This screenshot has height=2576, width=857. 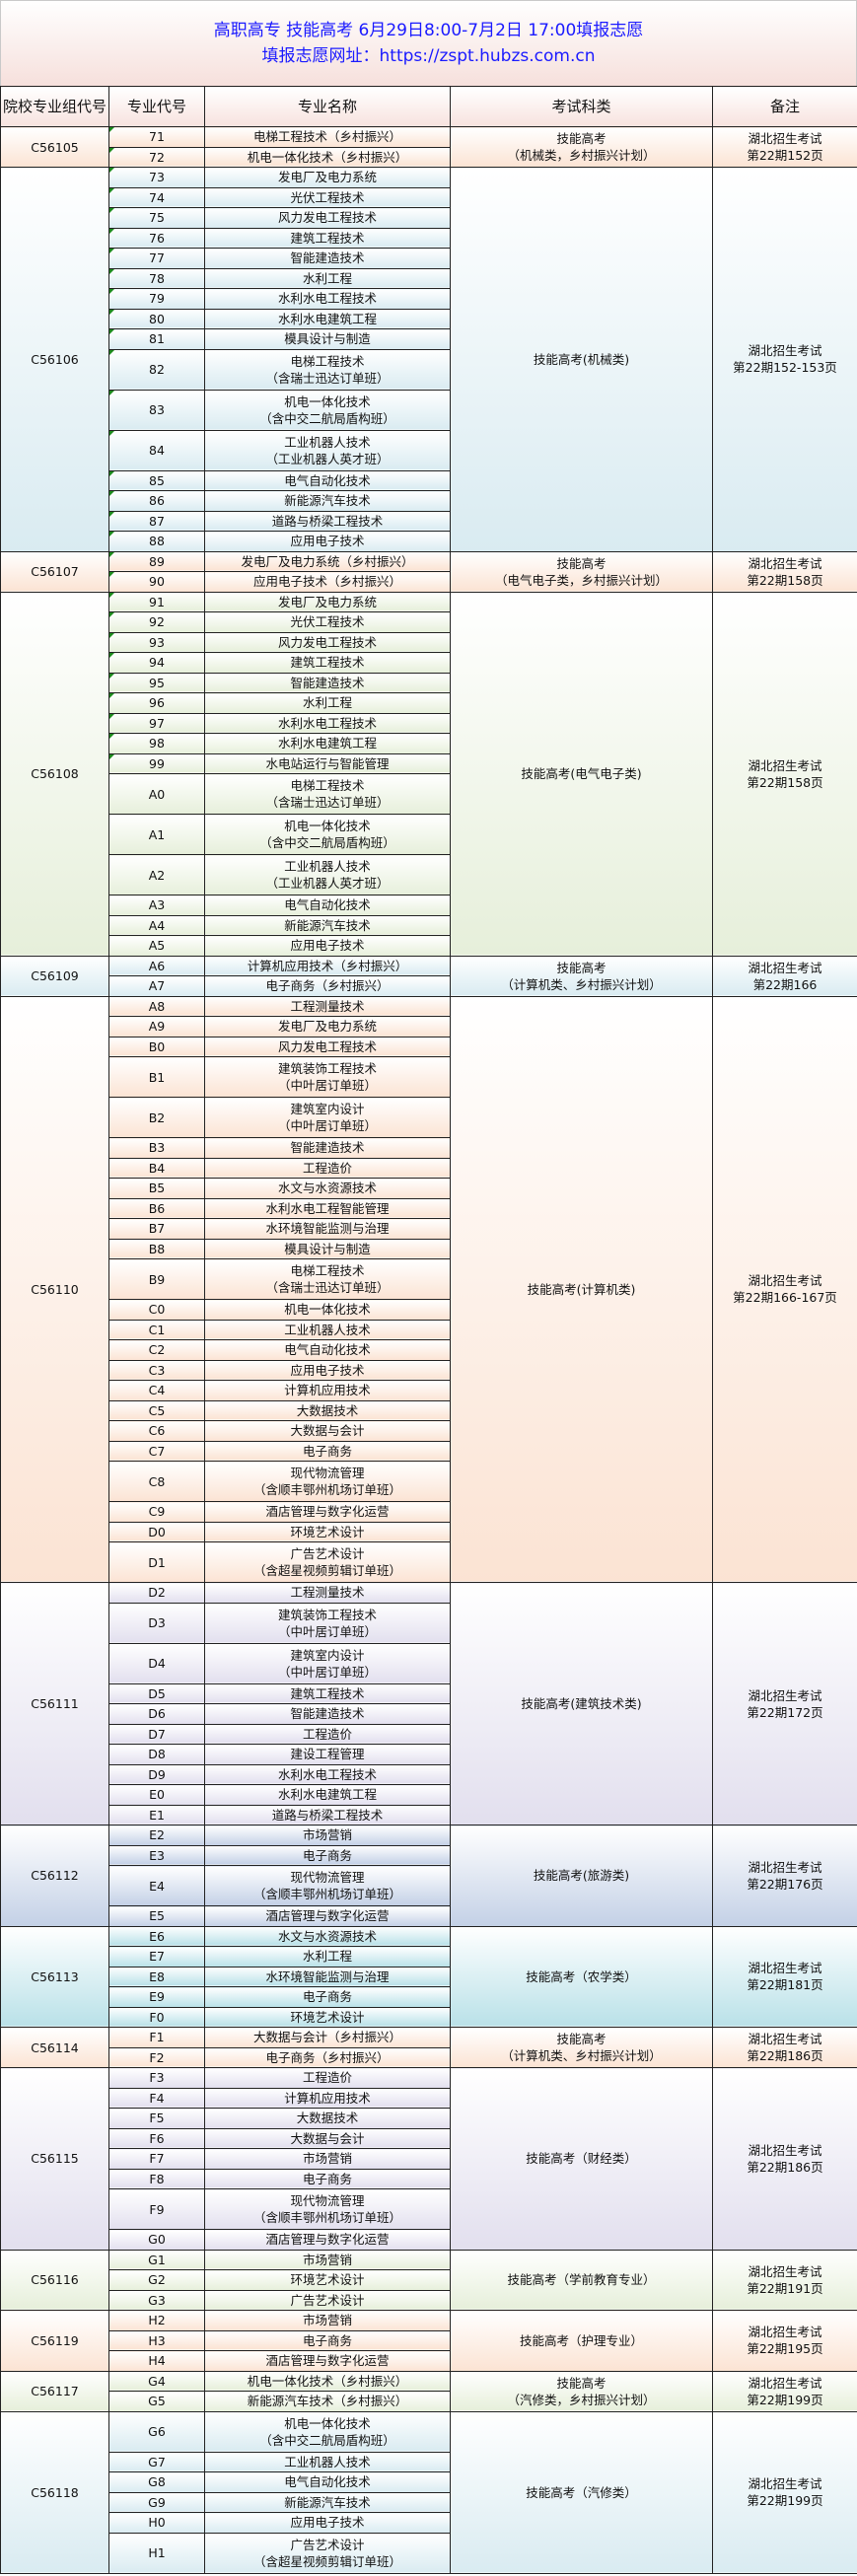 I want to click on group-code-cell: C56113, so click(x=54, y=1976).